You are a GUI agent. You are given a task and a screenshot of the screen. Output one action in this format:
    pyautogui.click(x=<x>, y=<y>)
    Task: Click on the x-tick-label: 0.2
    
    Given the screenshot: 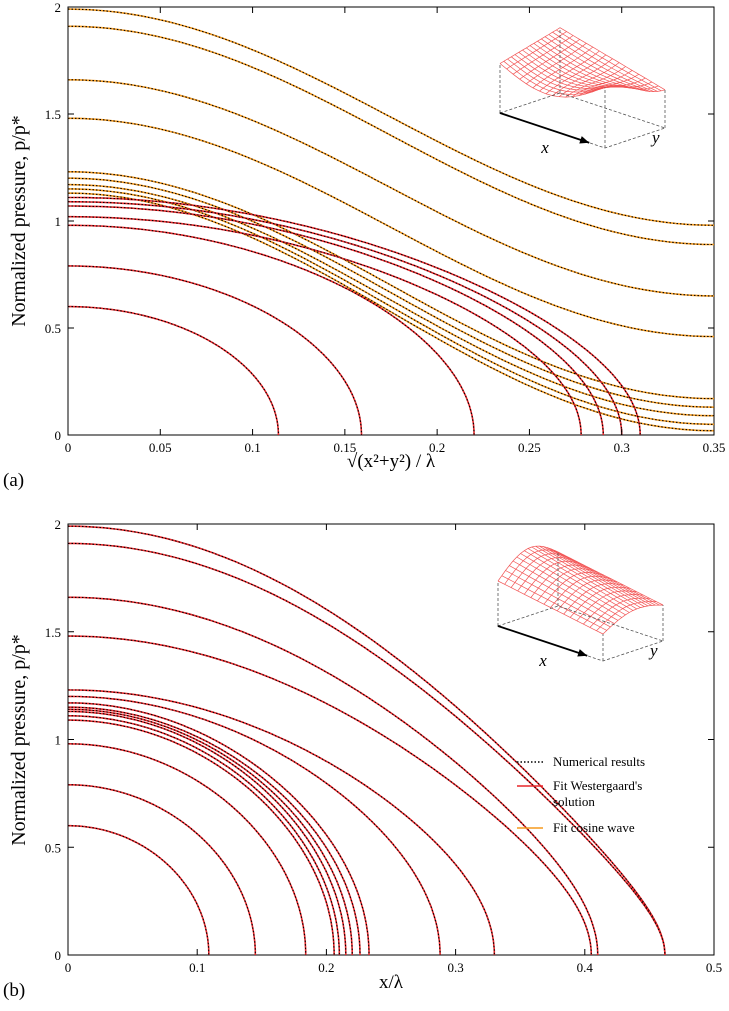 What is the action you would take?
    pyautogui.click(x=437, y=447)
    